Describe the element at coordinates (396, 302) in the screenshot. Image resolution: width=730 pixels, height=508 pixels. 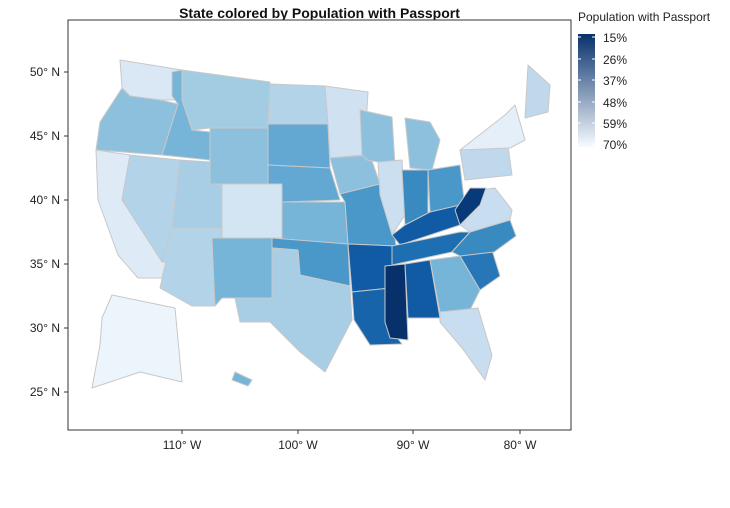
I see `state-mississippi` at that location.